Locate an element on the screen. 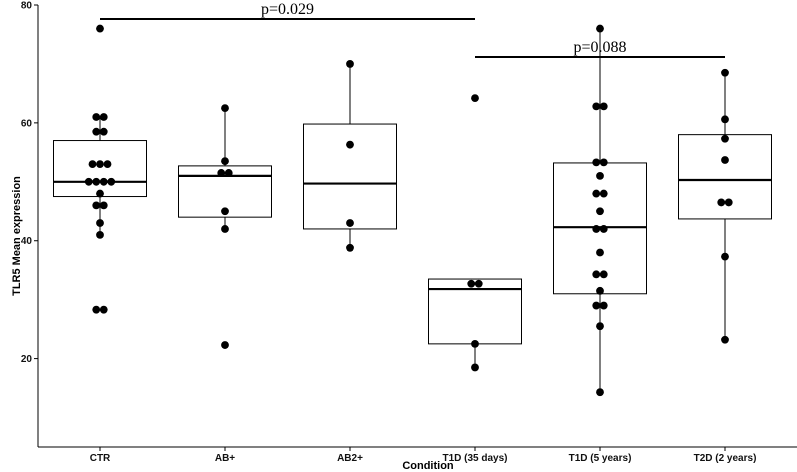  y-tick-label: 80 is located at coordinates (27, 6).